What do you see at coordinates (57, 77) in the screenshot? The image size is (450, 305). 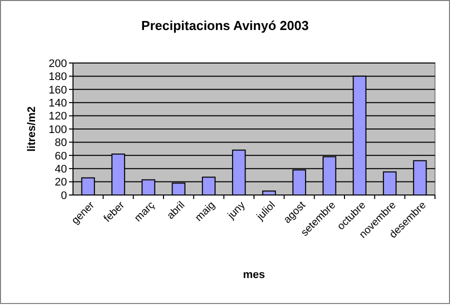 I see `y-tick-label: 180` at bounding box center [57, 77].